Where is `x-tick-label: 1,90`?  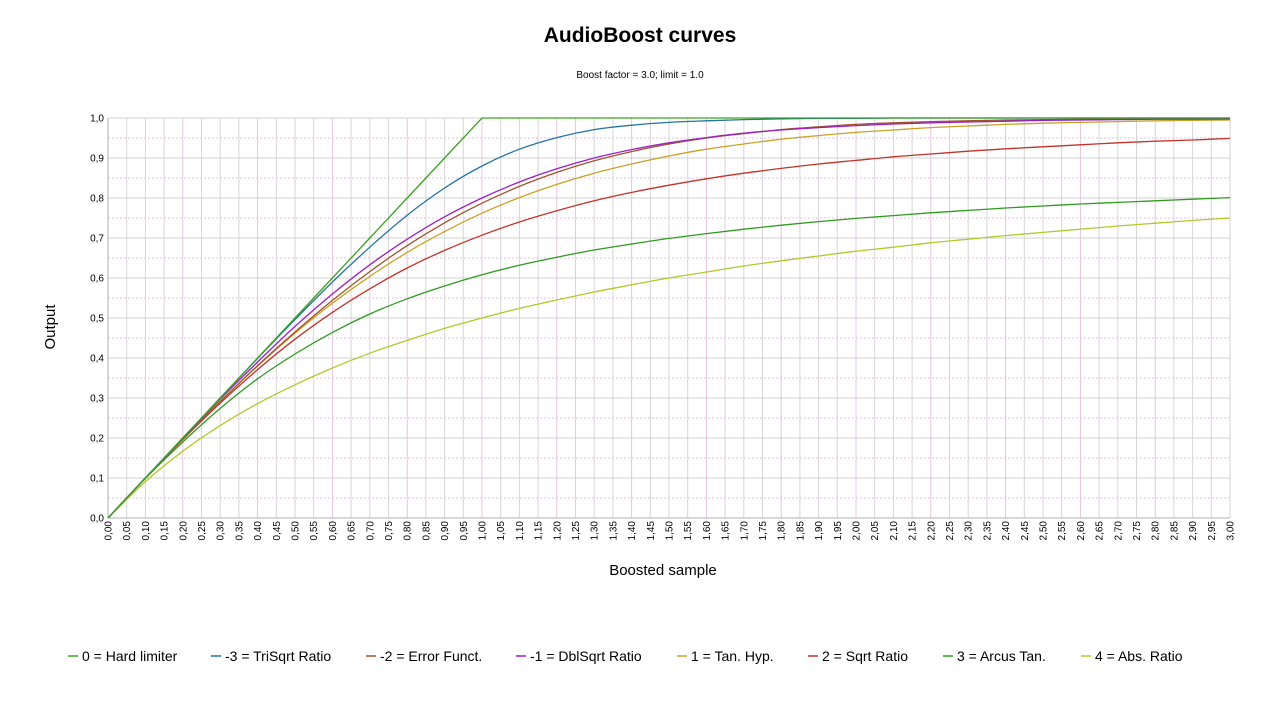
x-tick-label: 1,90 is located at coordinates (819, 531).